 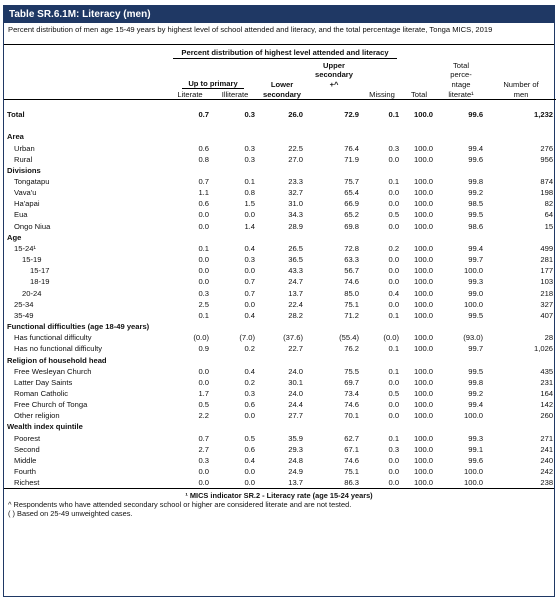 I want to click on table-cell: 62.7, so click(x=351, y=438).